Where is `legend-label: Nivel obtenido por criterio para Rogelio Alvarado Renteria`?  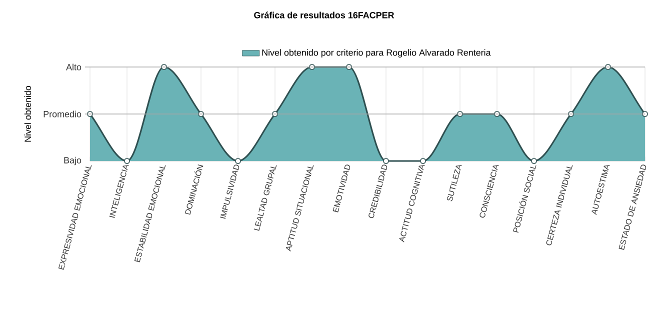 legend-label: Nivel obtenido por criterio para Rogelio Alvarado Renteria is located at coordinates (376, 53).